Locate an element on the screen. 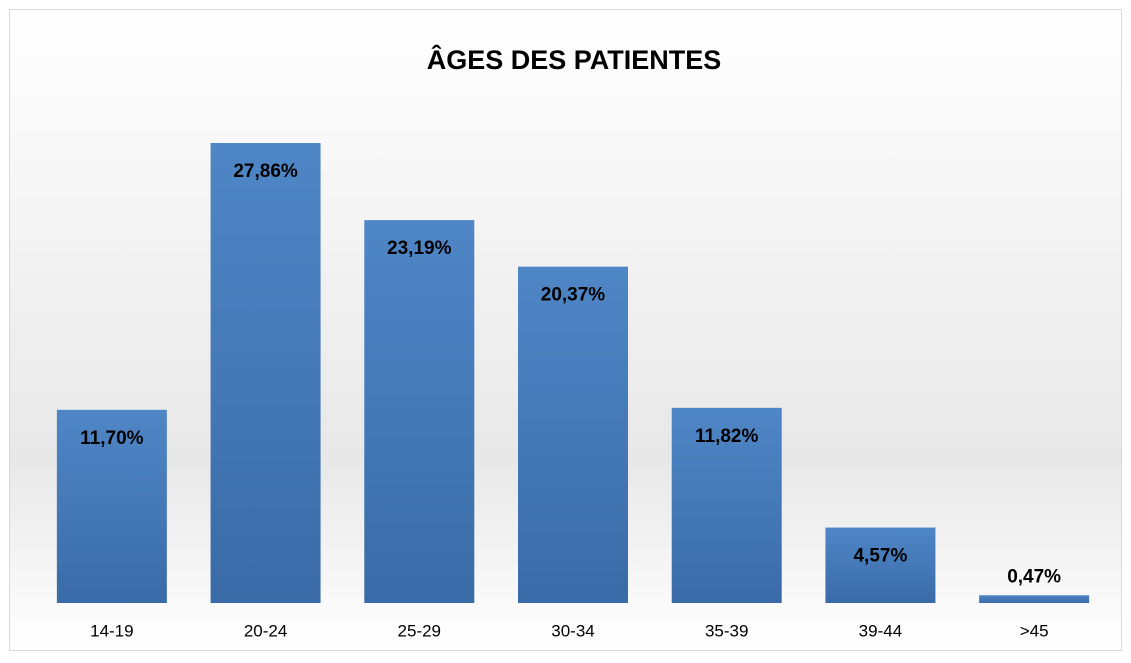 The height and width of the screenshot is (663, 1131). x-tick-label: >45 is located at coordinates (1034, 630).